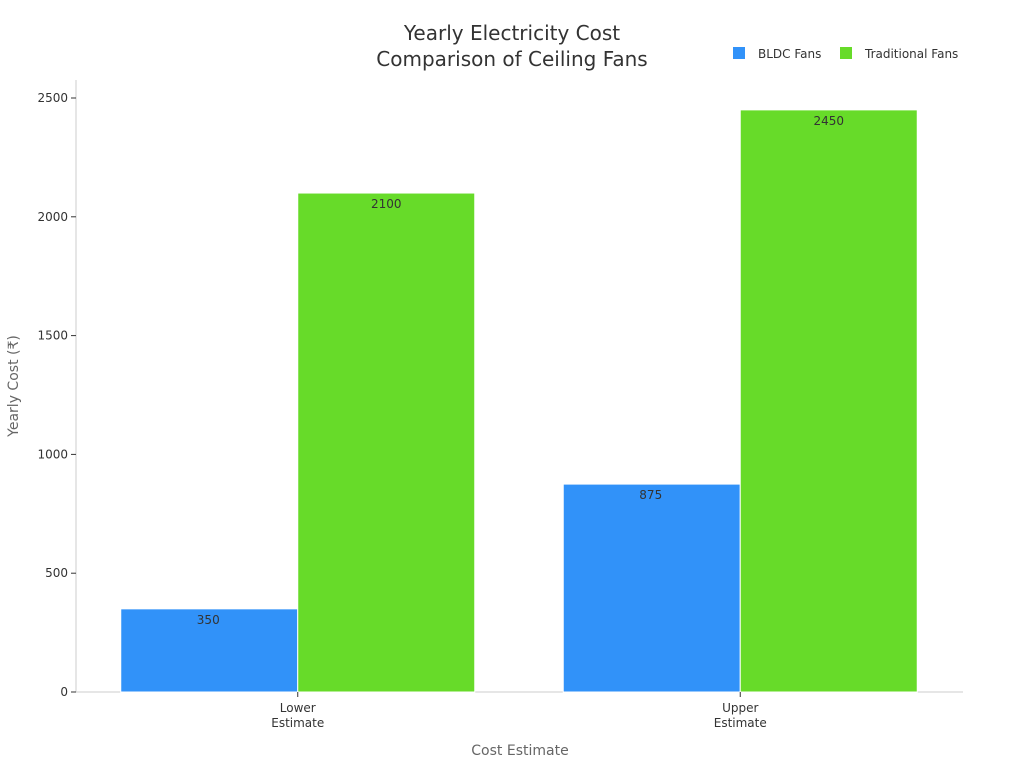  I want to click on y-tick-label: 2000, so click(52, 217).